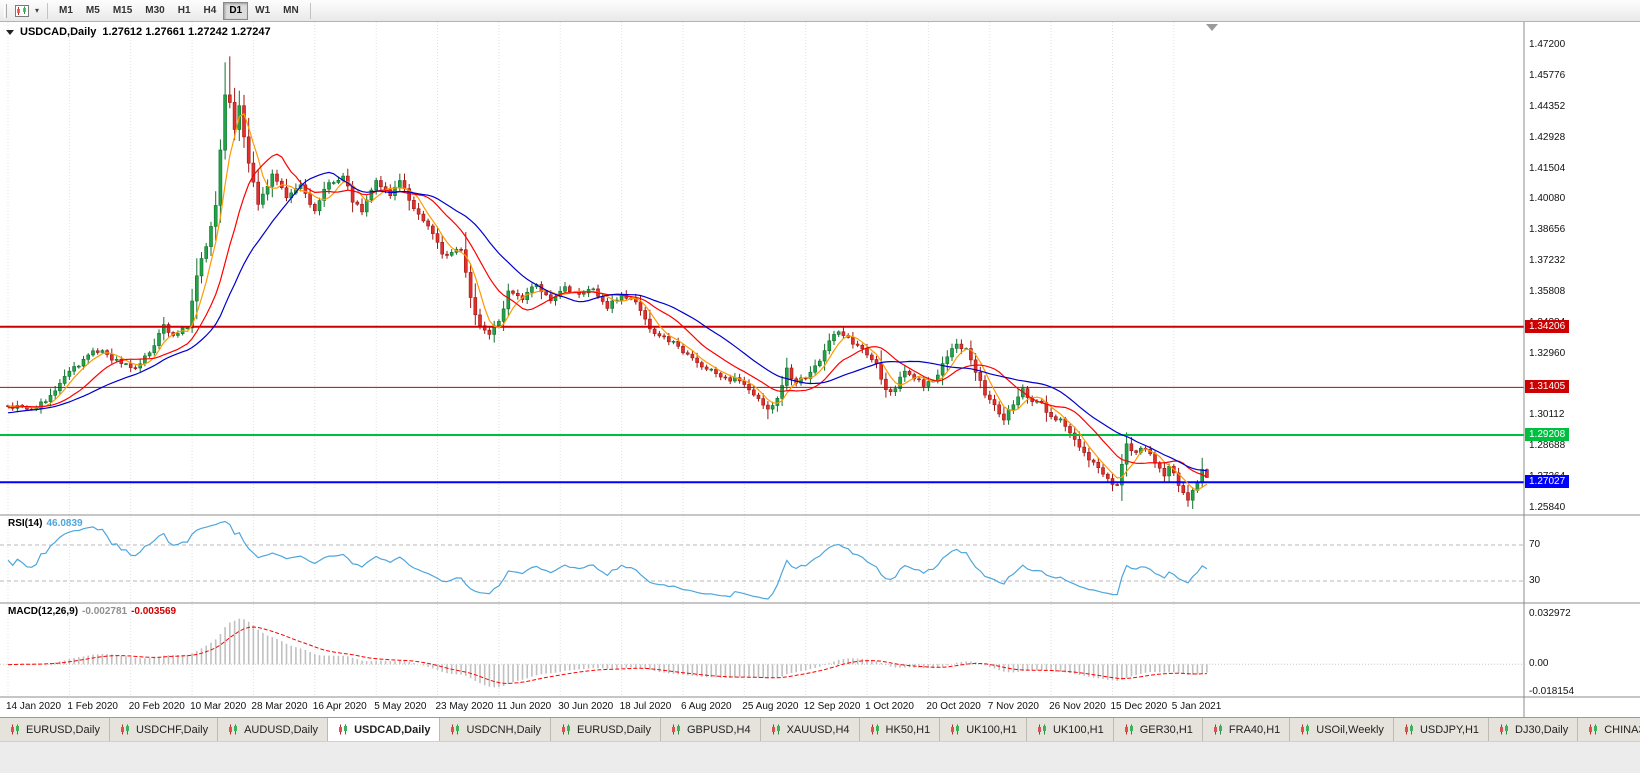  I want to click on chart-tab-label: HK50,H1, so click(908, 729).